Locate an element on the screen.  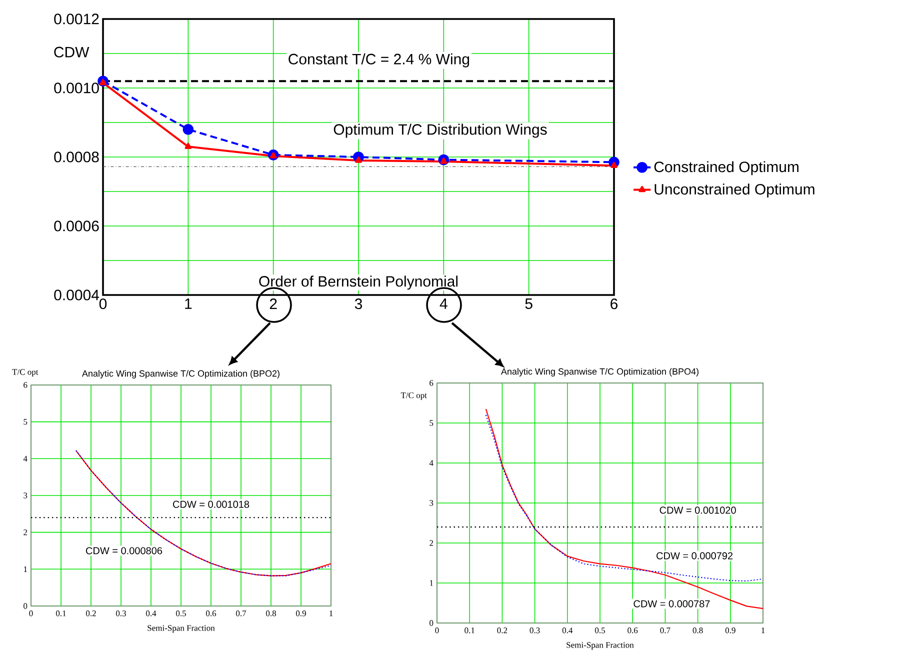
y-tick-label: 0.0012 is located at coordinates (76, 19).